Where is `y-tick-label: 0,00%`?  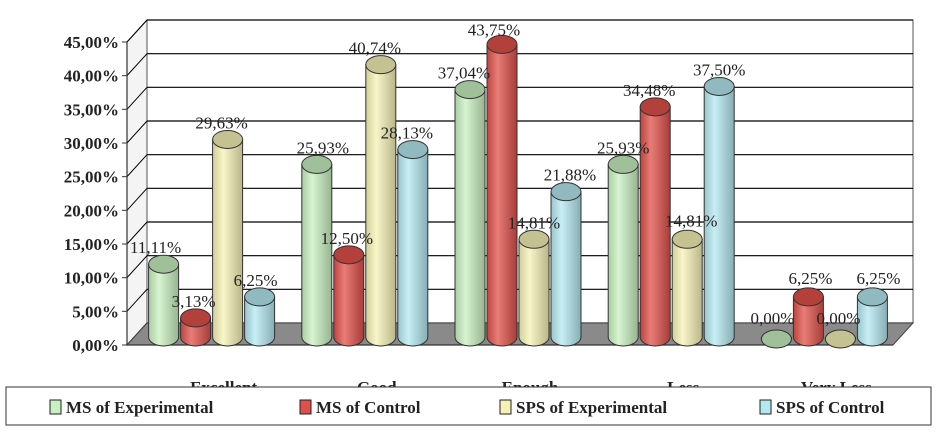 y-tick-label: 0,00% is located at coordinates (95, 345).